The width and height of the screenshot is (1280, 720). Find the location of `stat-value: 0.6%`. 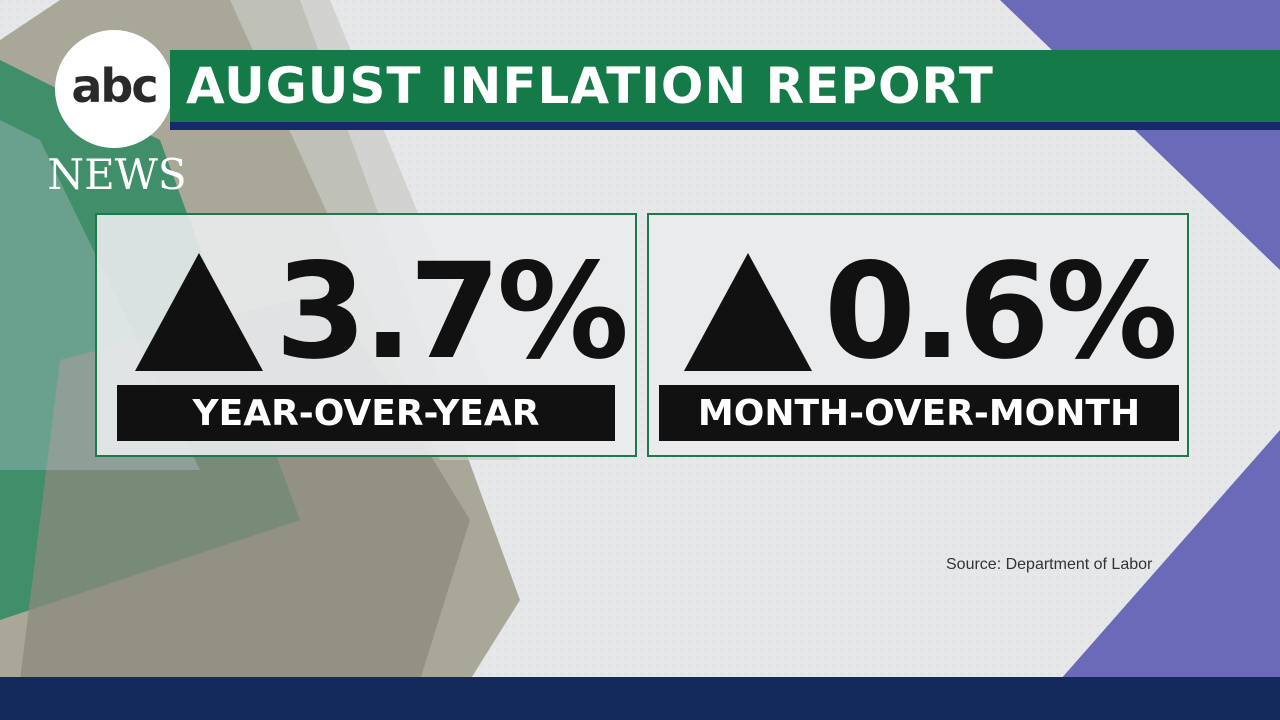

stat-value: 0.6% is located at coordinates (1001, 312).